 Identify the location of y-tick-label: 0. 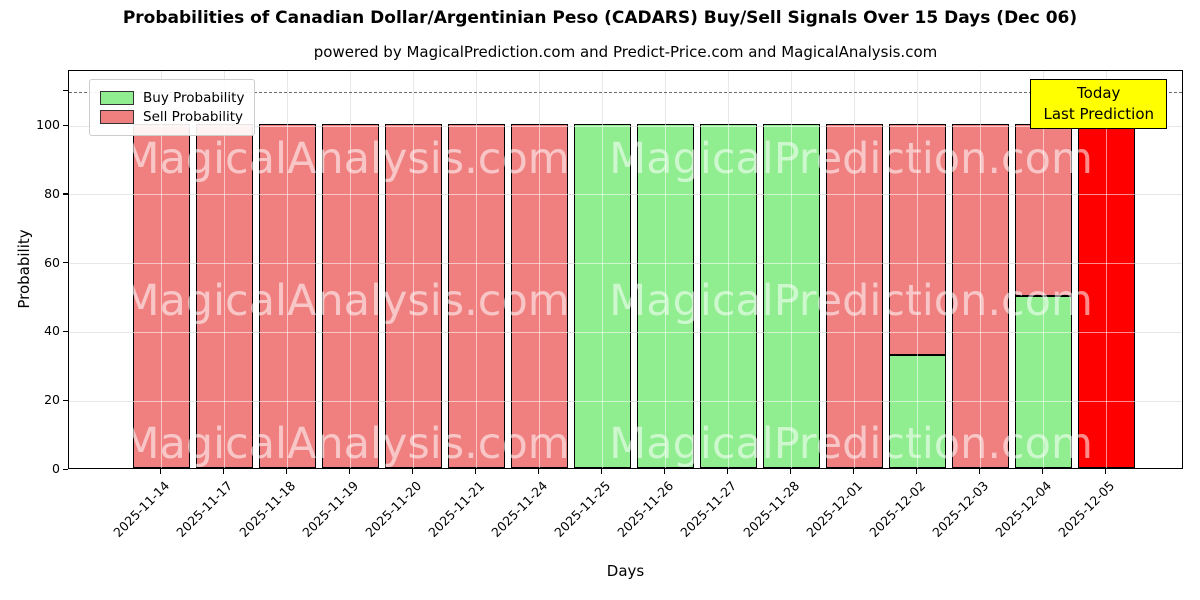
(56, 468).